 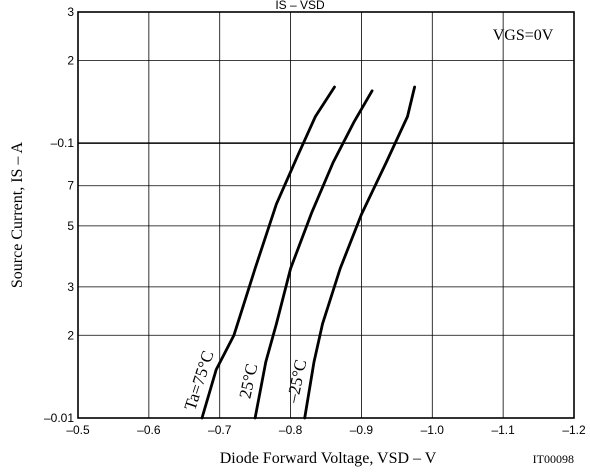 What do you see at coordinates (70, 226) in the screenshot?
I see `y-tick-label: 5` at bounding box center [70, 226].